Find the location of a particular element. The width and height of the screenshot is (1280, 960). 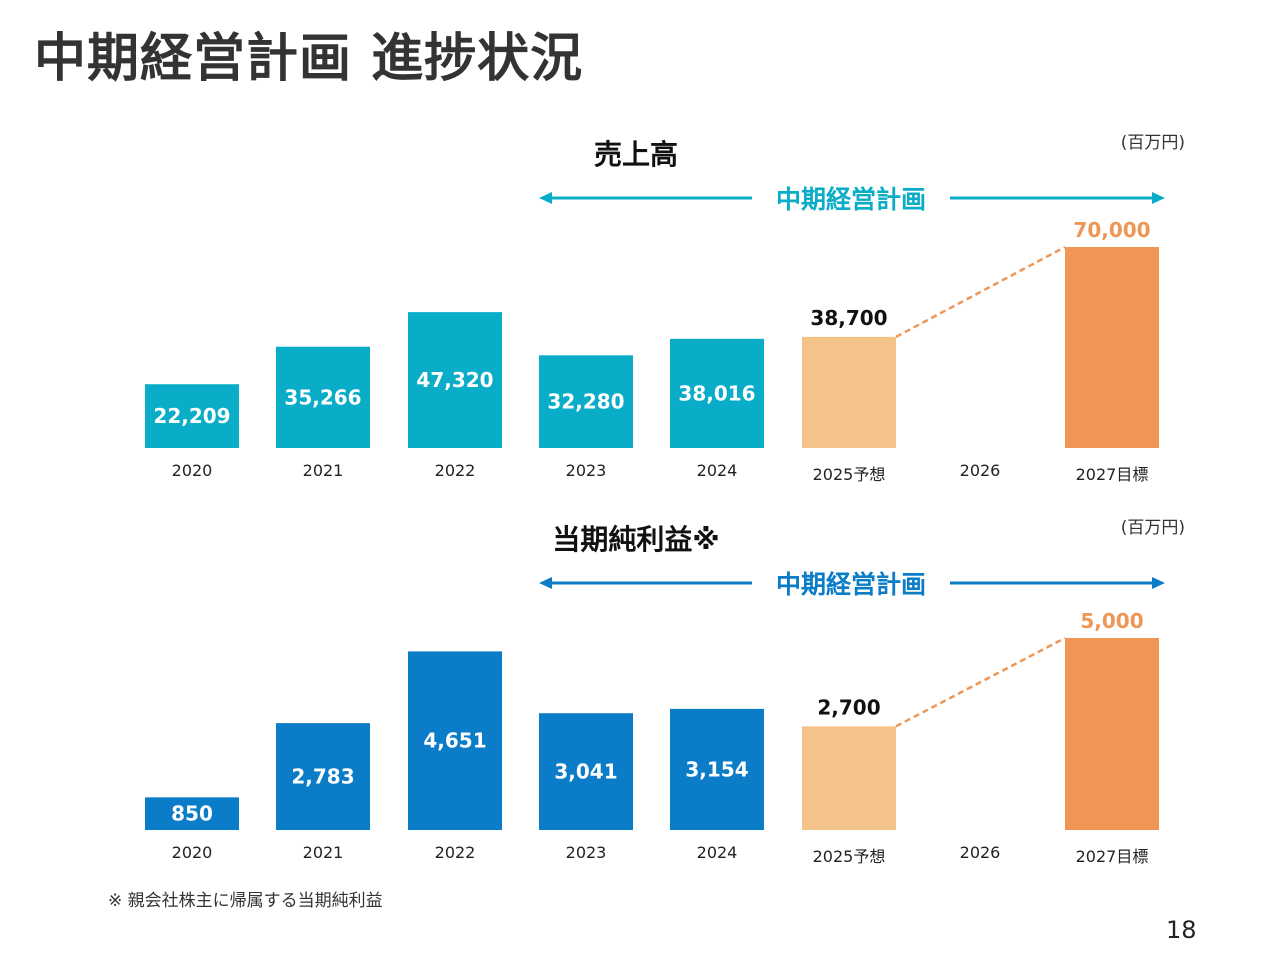

page-title: 中期経営計画 進捗状況 is located at coordinates (309, 59).